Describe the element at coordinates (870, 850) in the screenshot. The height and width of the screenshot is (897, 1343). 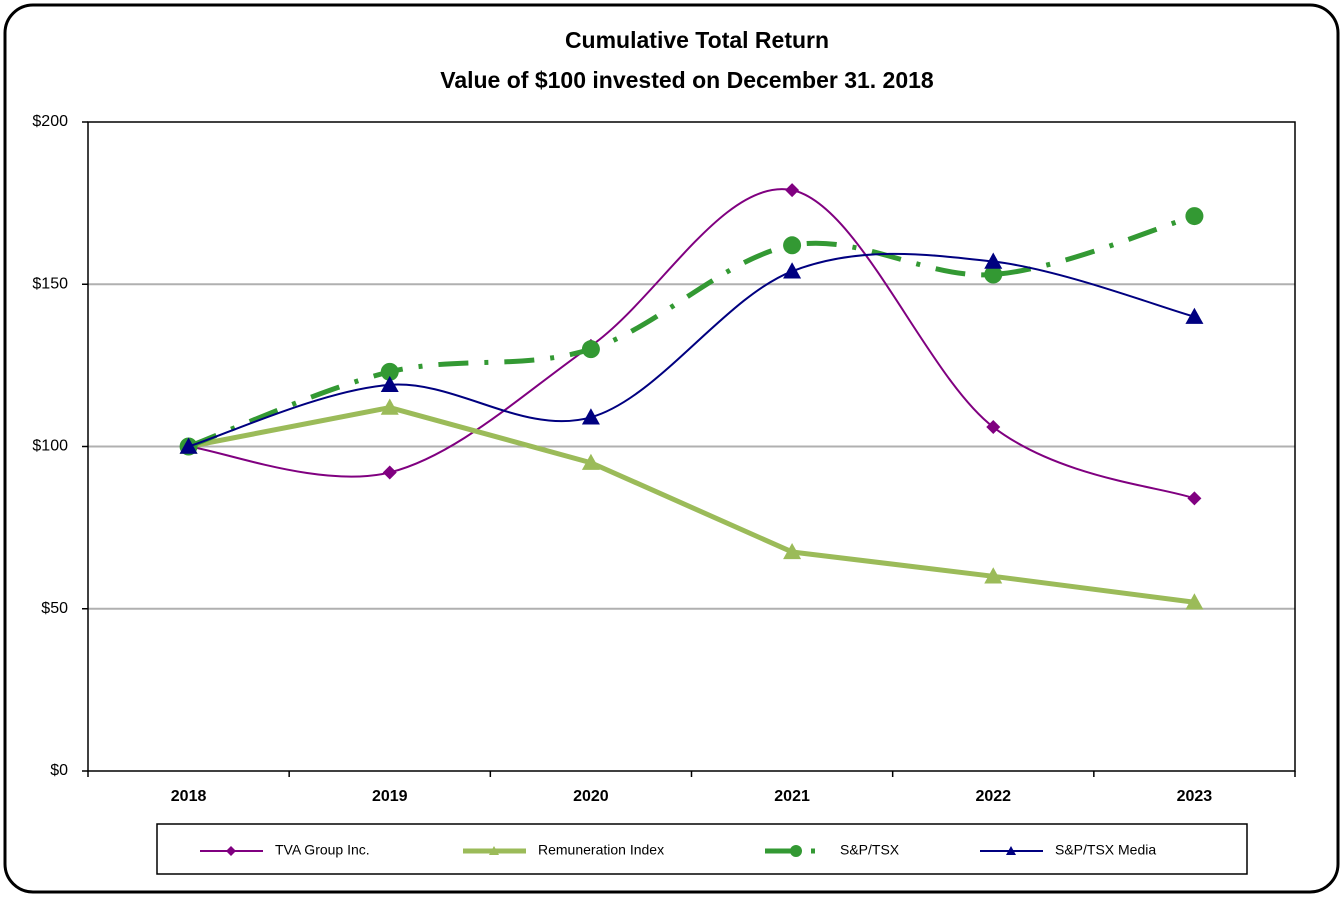
I see `legend-label: S&P/TSX` at that location.